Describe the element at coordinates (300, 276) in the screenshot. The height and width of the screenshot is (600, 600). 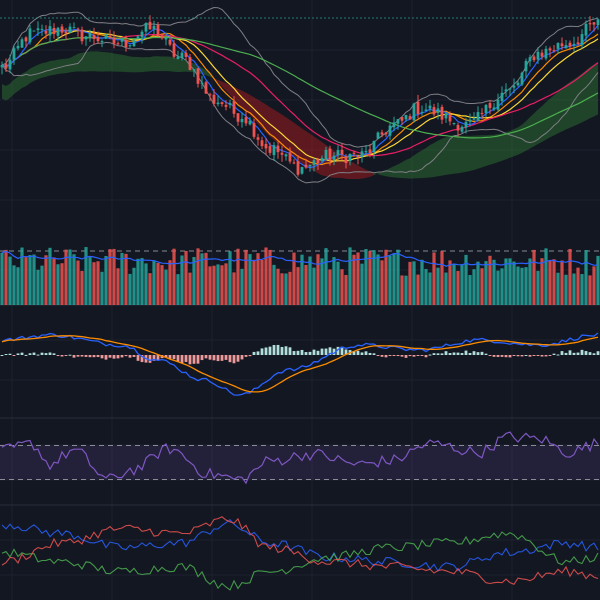
I see `volume-panel` at that location.